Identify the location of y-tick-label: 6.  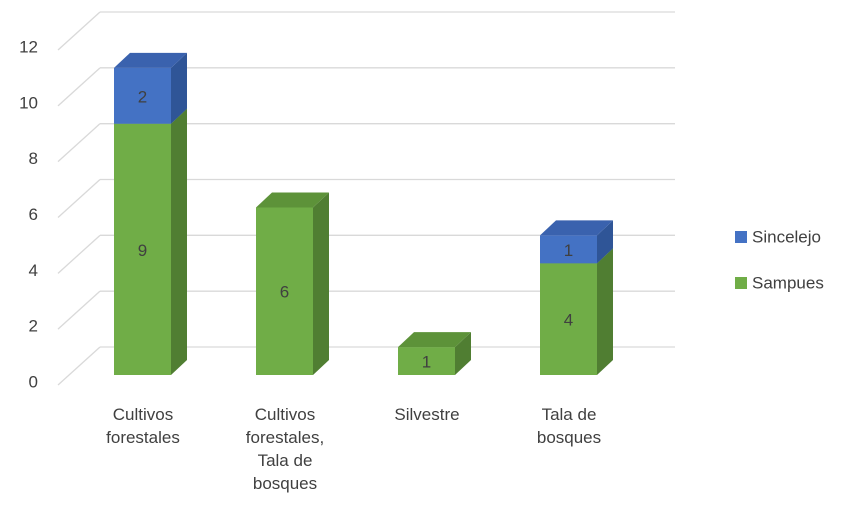
(33, 214).